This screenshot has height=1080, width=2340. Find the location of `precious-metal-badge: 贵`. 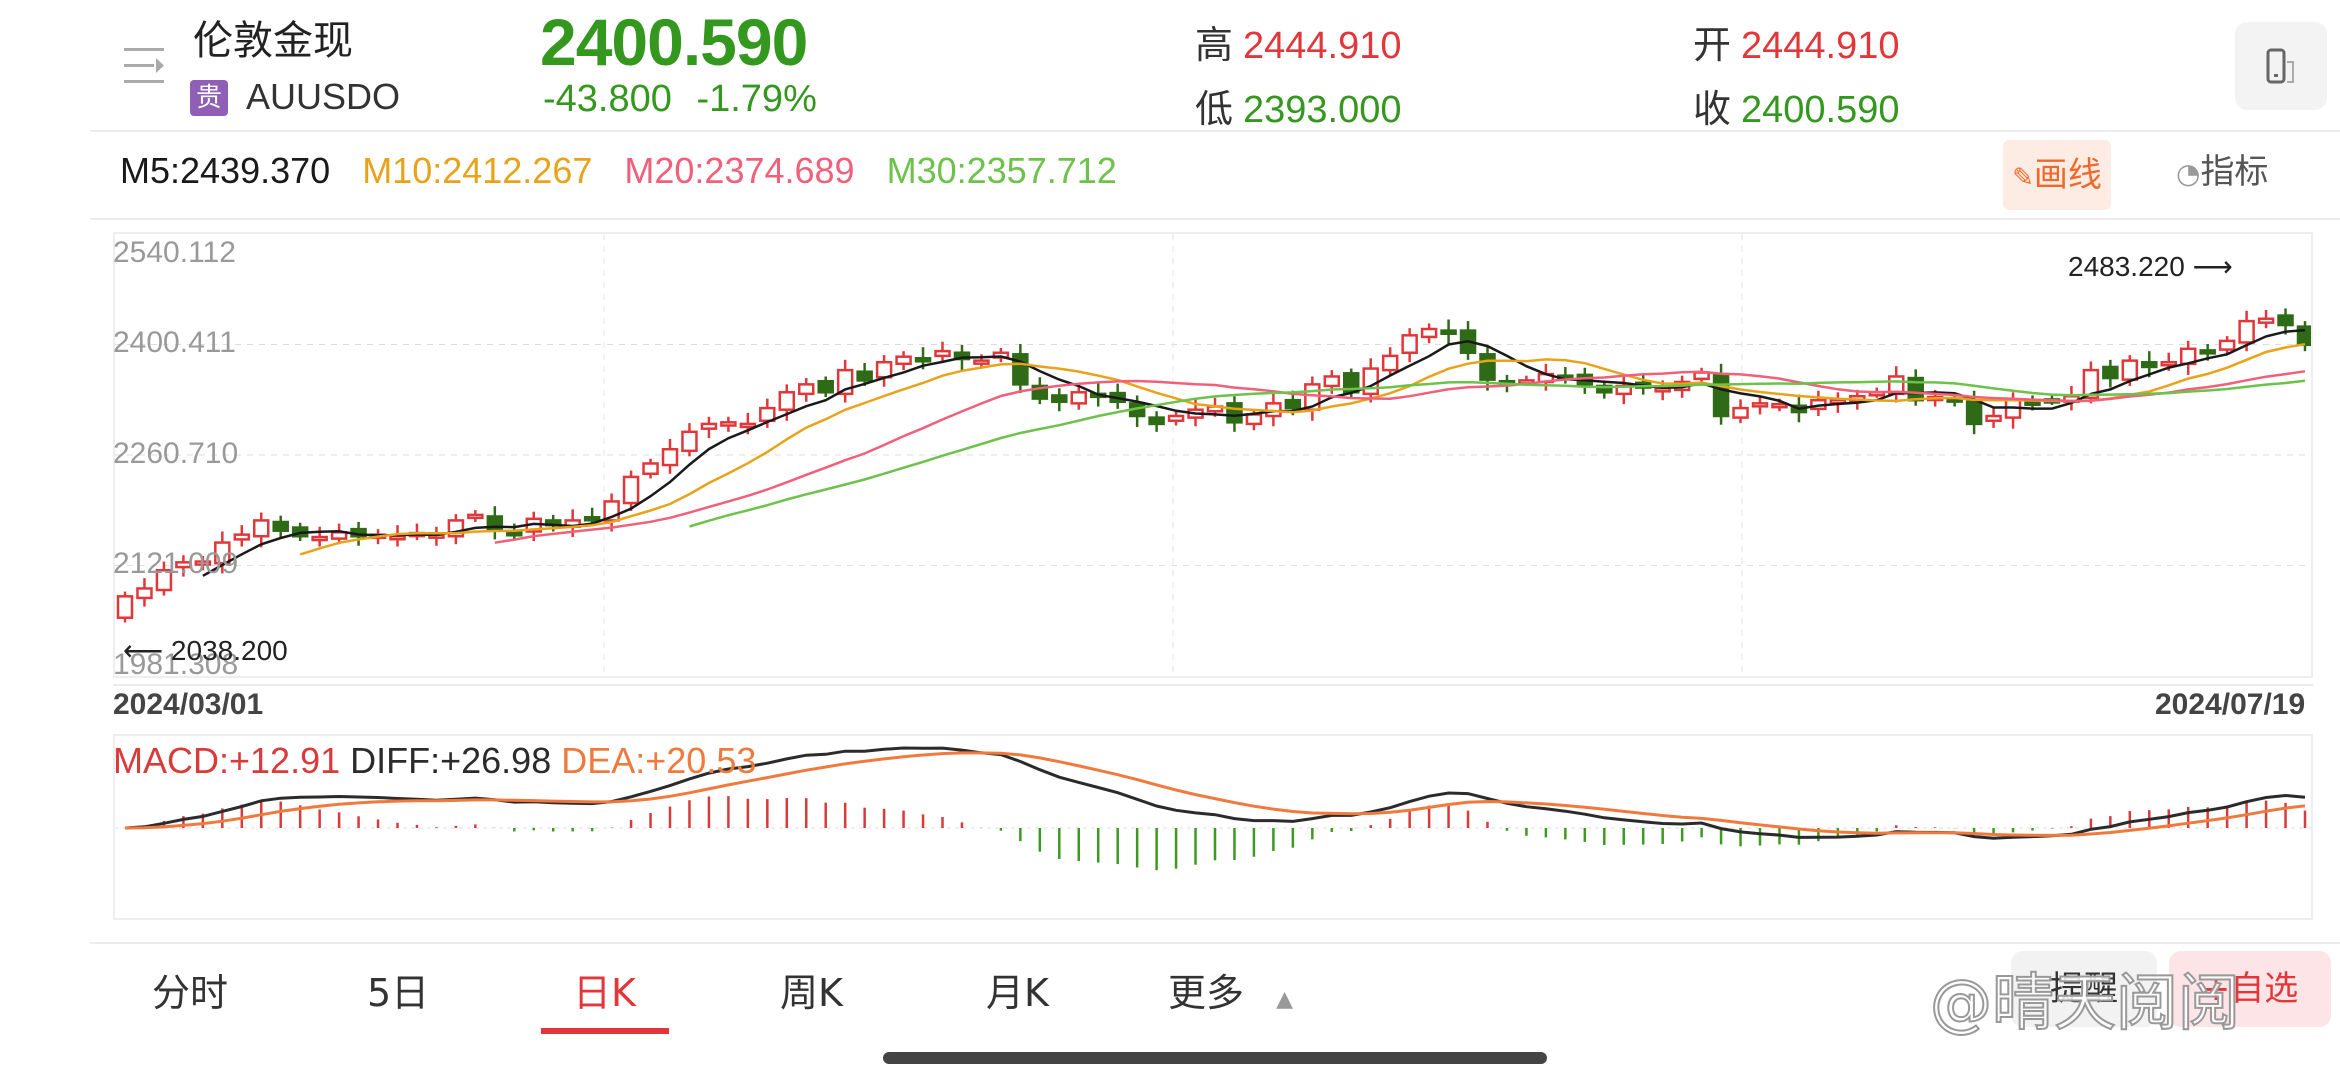

precious-metal-badge: 贵 is located at coordinates (209, 98).